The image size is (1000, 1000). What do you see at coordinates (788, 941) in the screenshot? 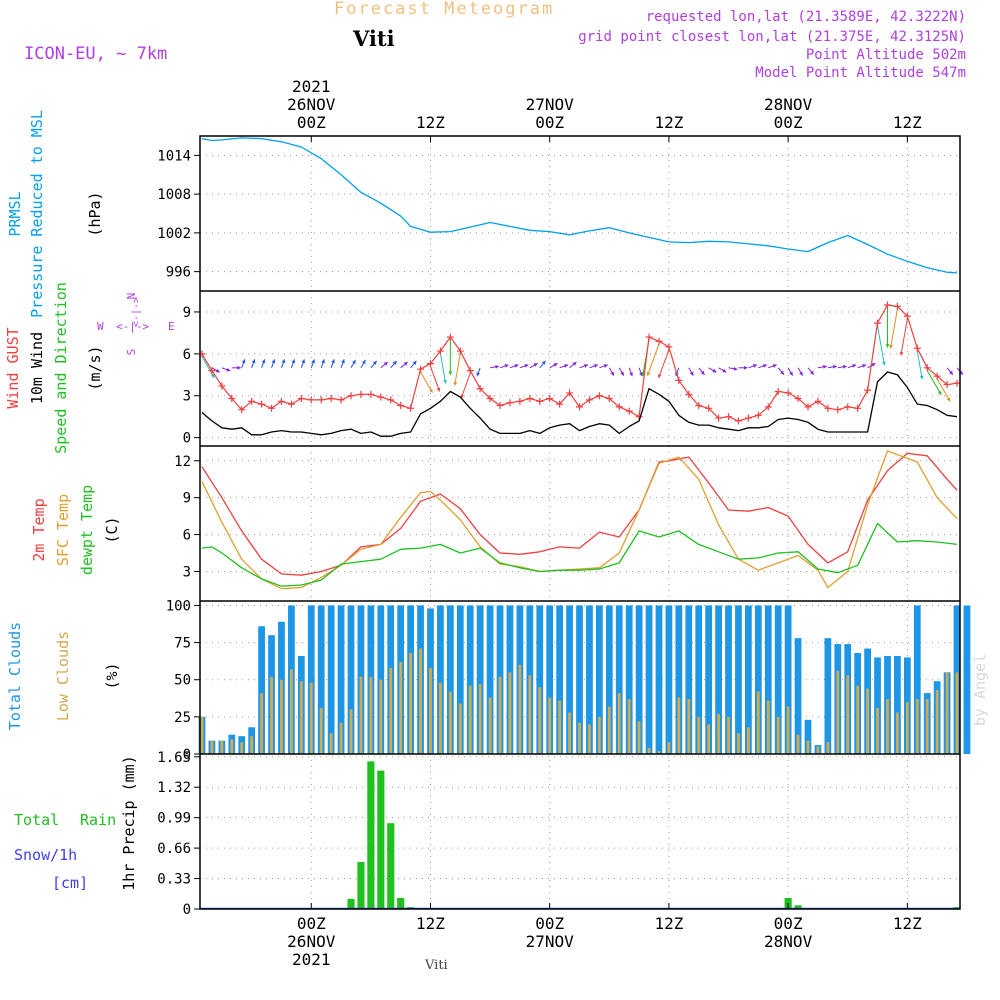
I see `bottom-time-label: 28NOV` at bounding box center [788, 941].